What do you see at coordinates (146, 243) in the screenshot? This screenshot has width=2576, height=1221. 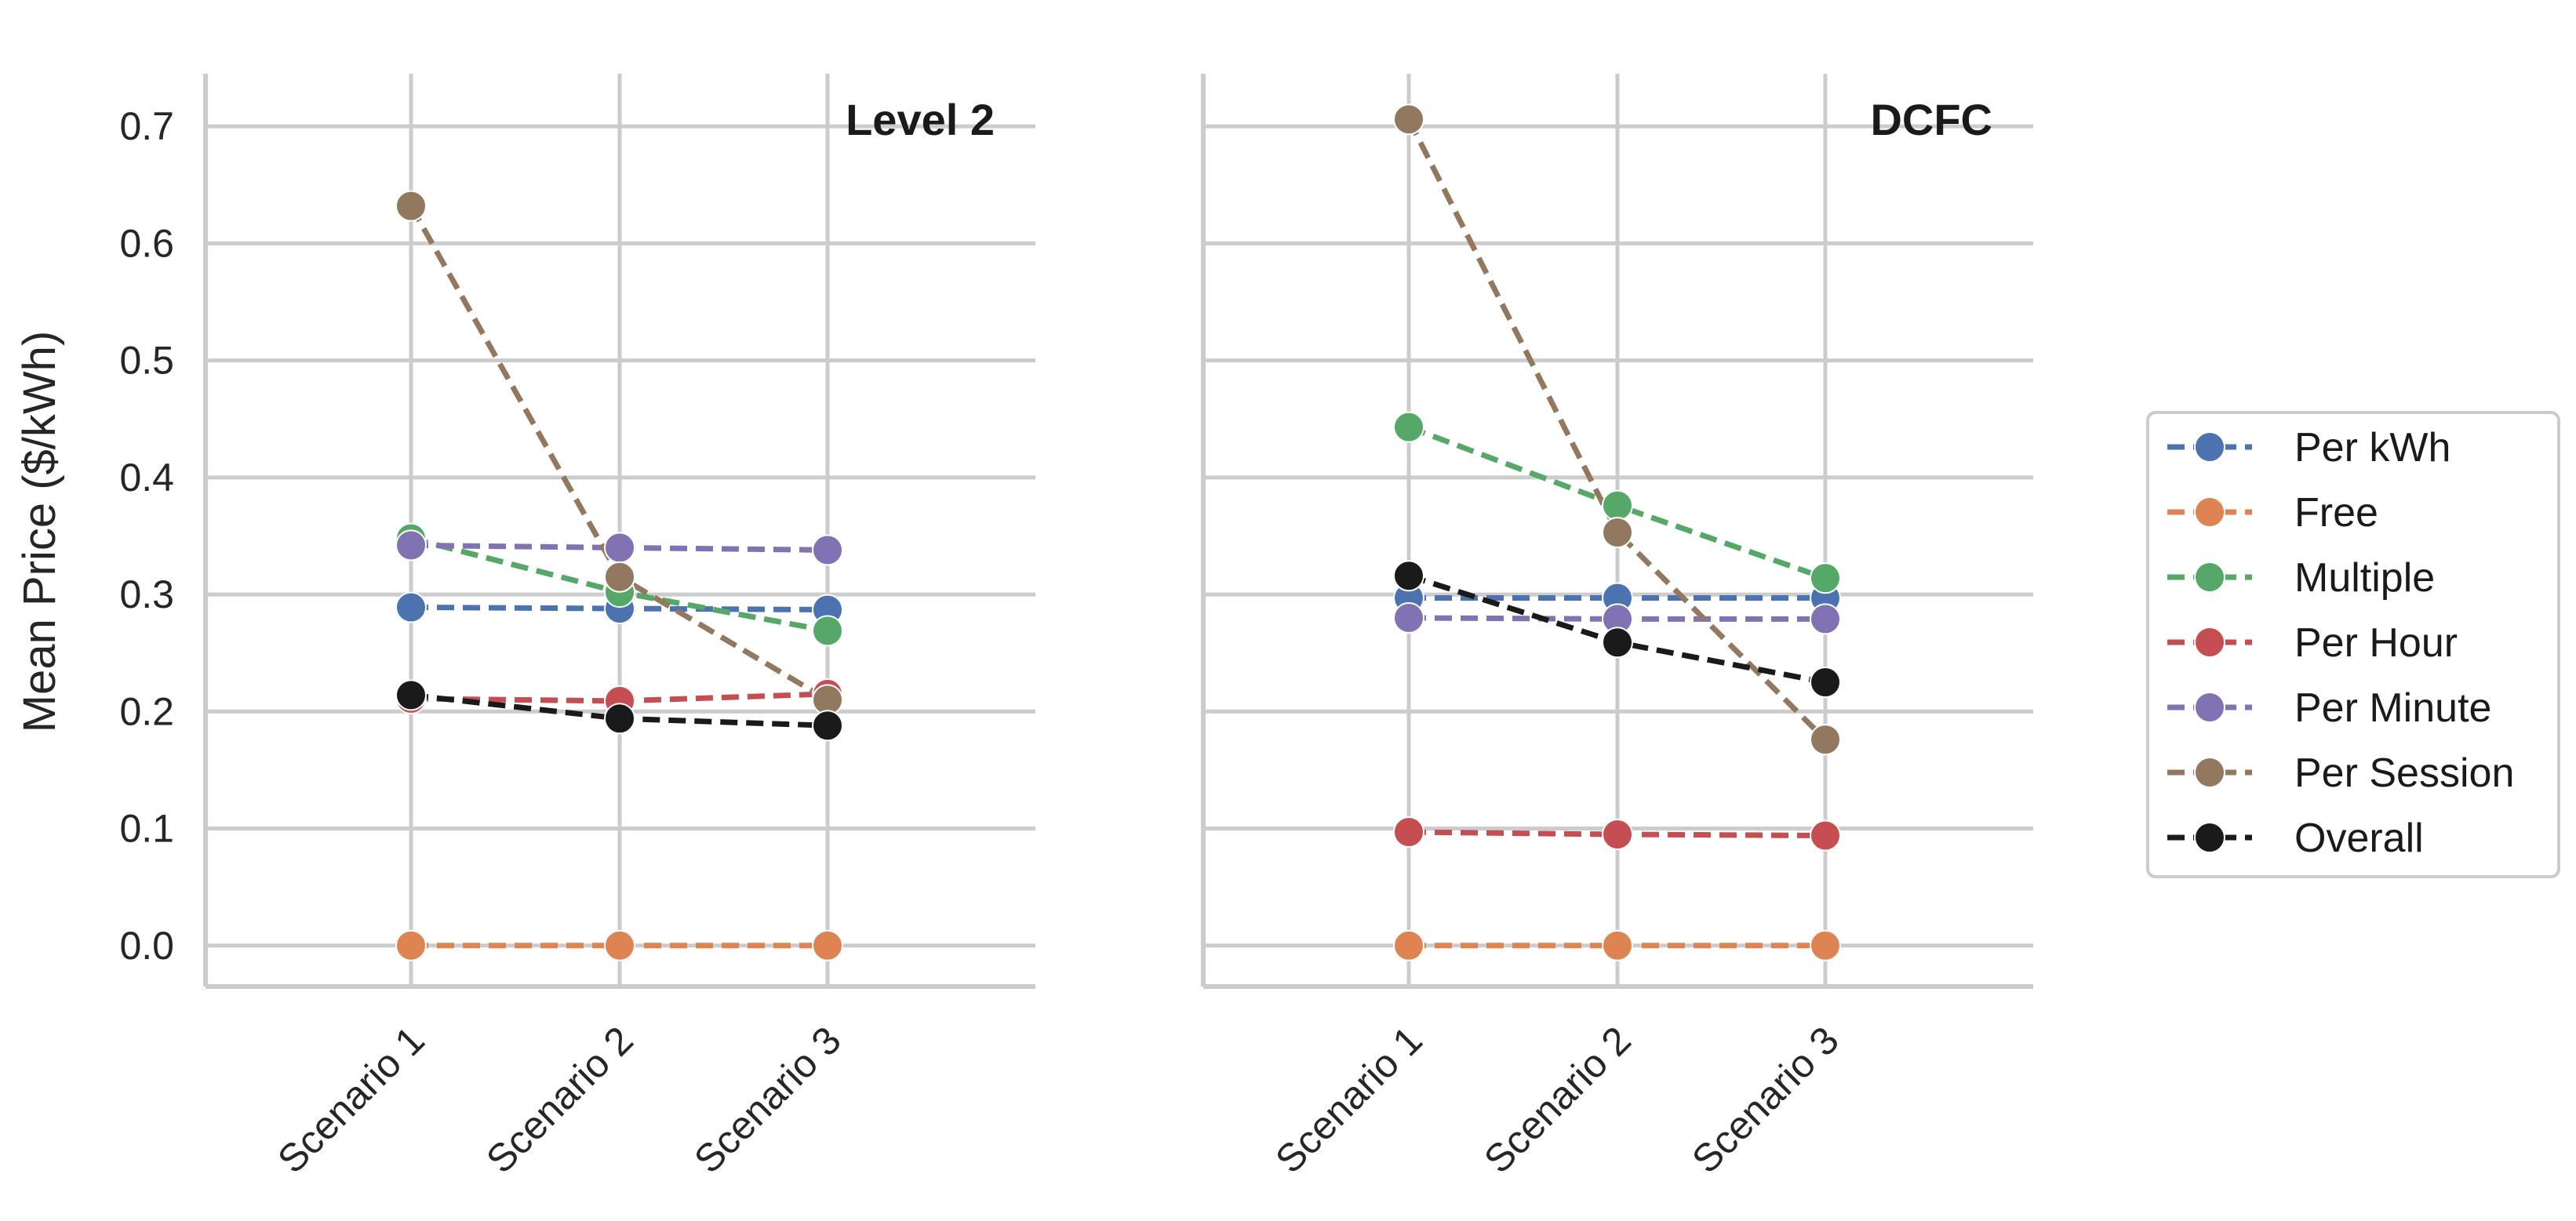 I see `y-tick-label: 0.6` at bounding box center [146, 243].